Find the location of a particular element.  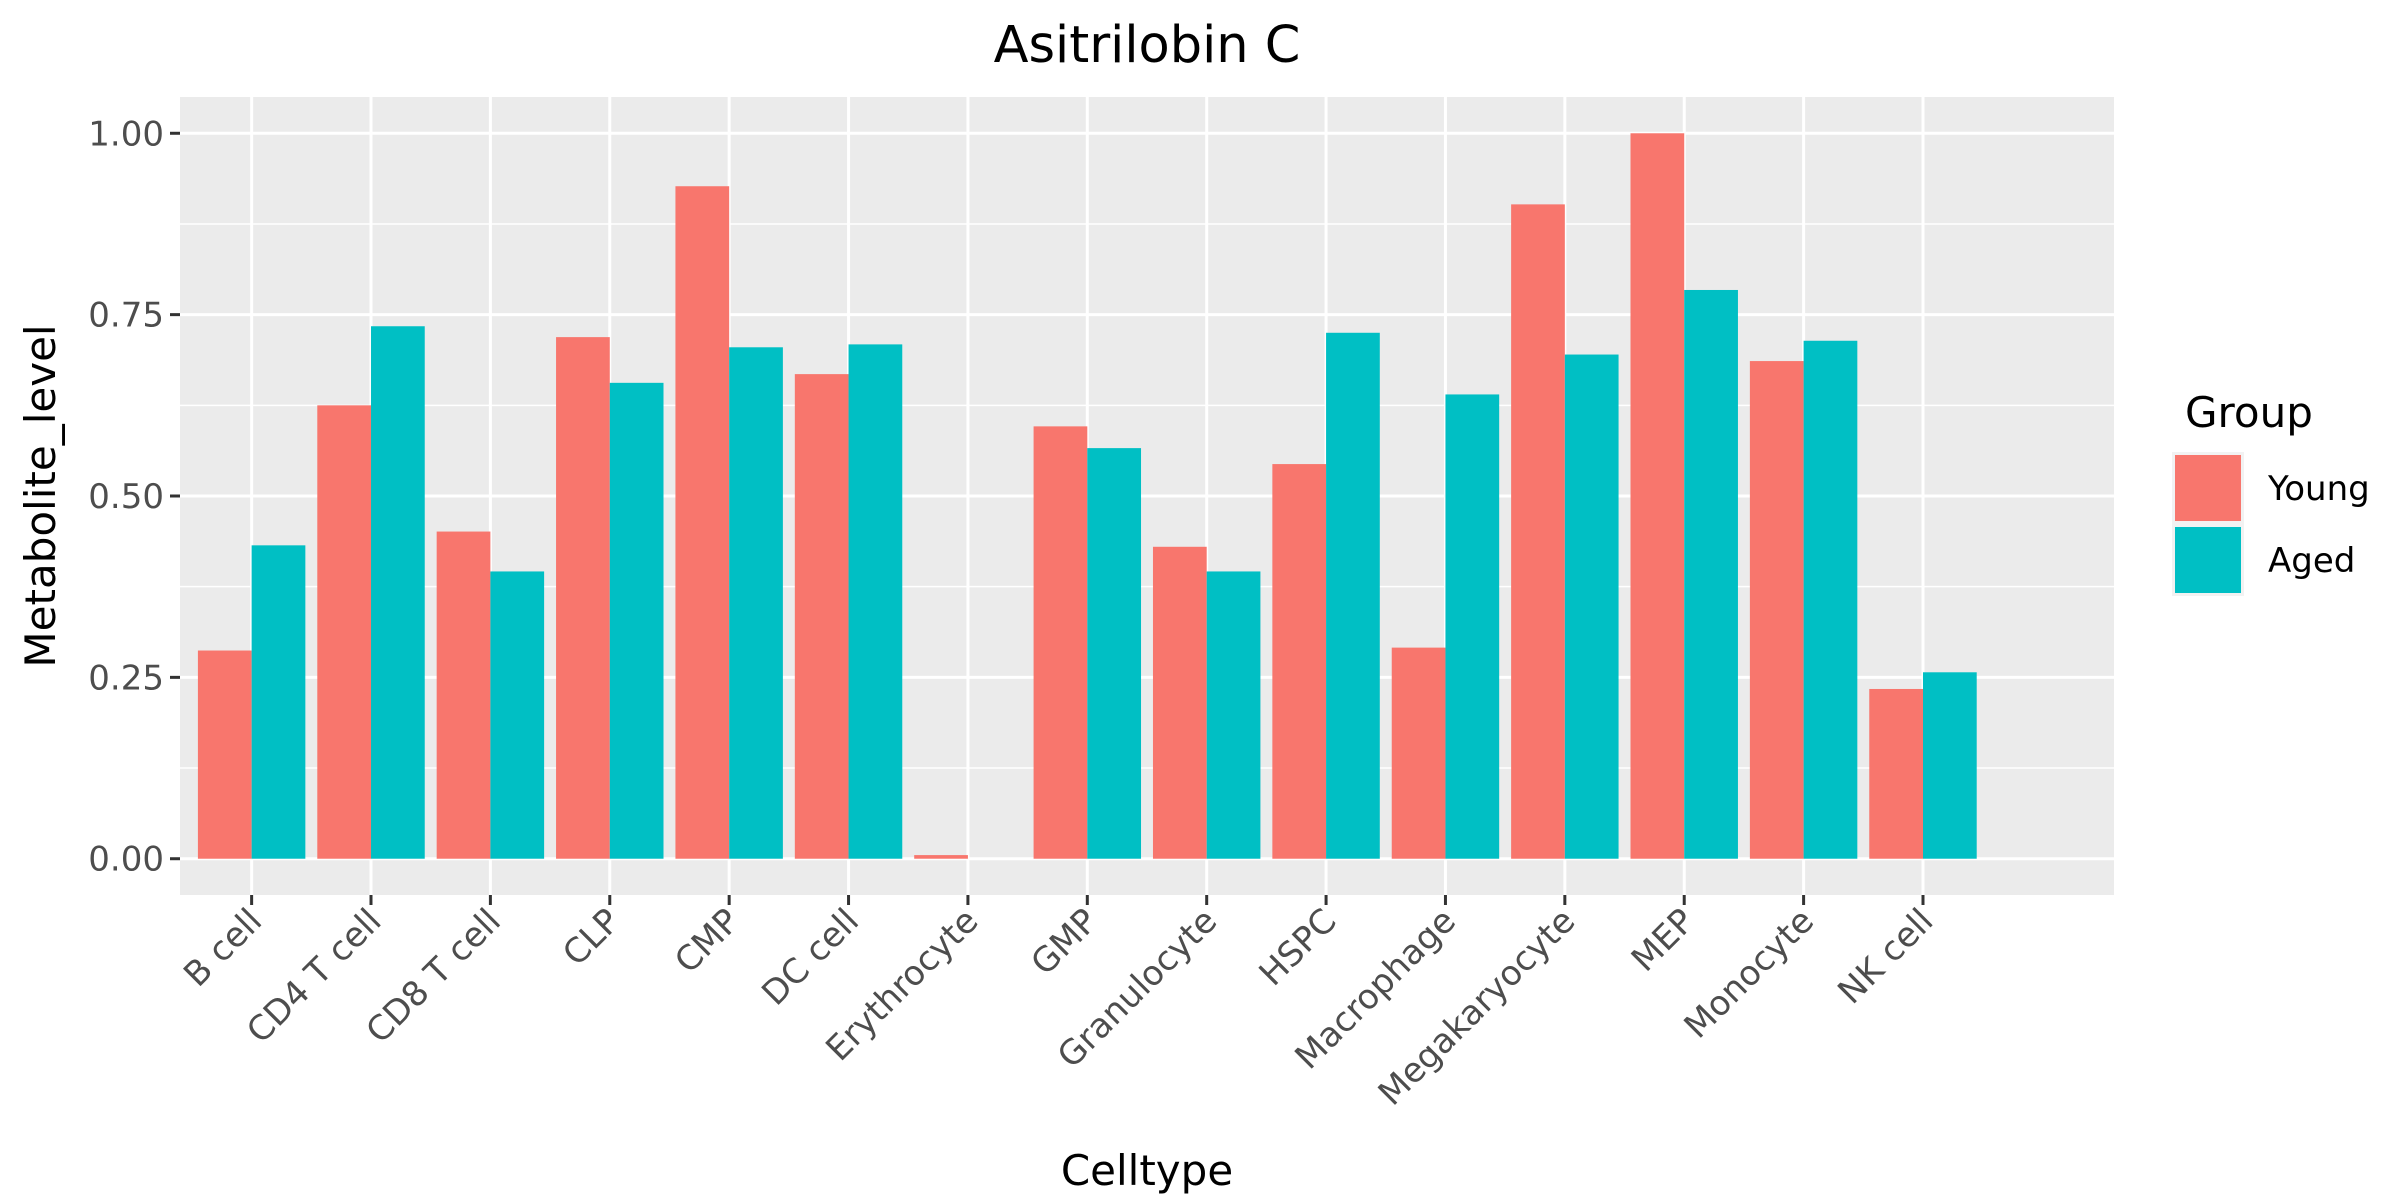

x-tick-label: HSPC is located at coordinates (1298, 947).